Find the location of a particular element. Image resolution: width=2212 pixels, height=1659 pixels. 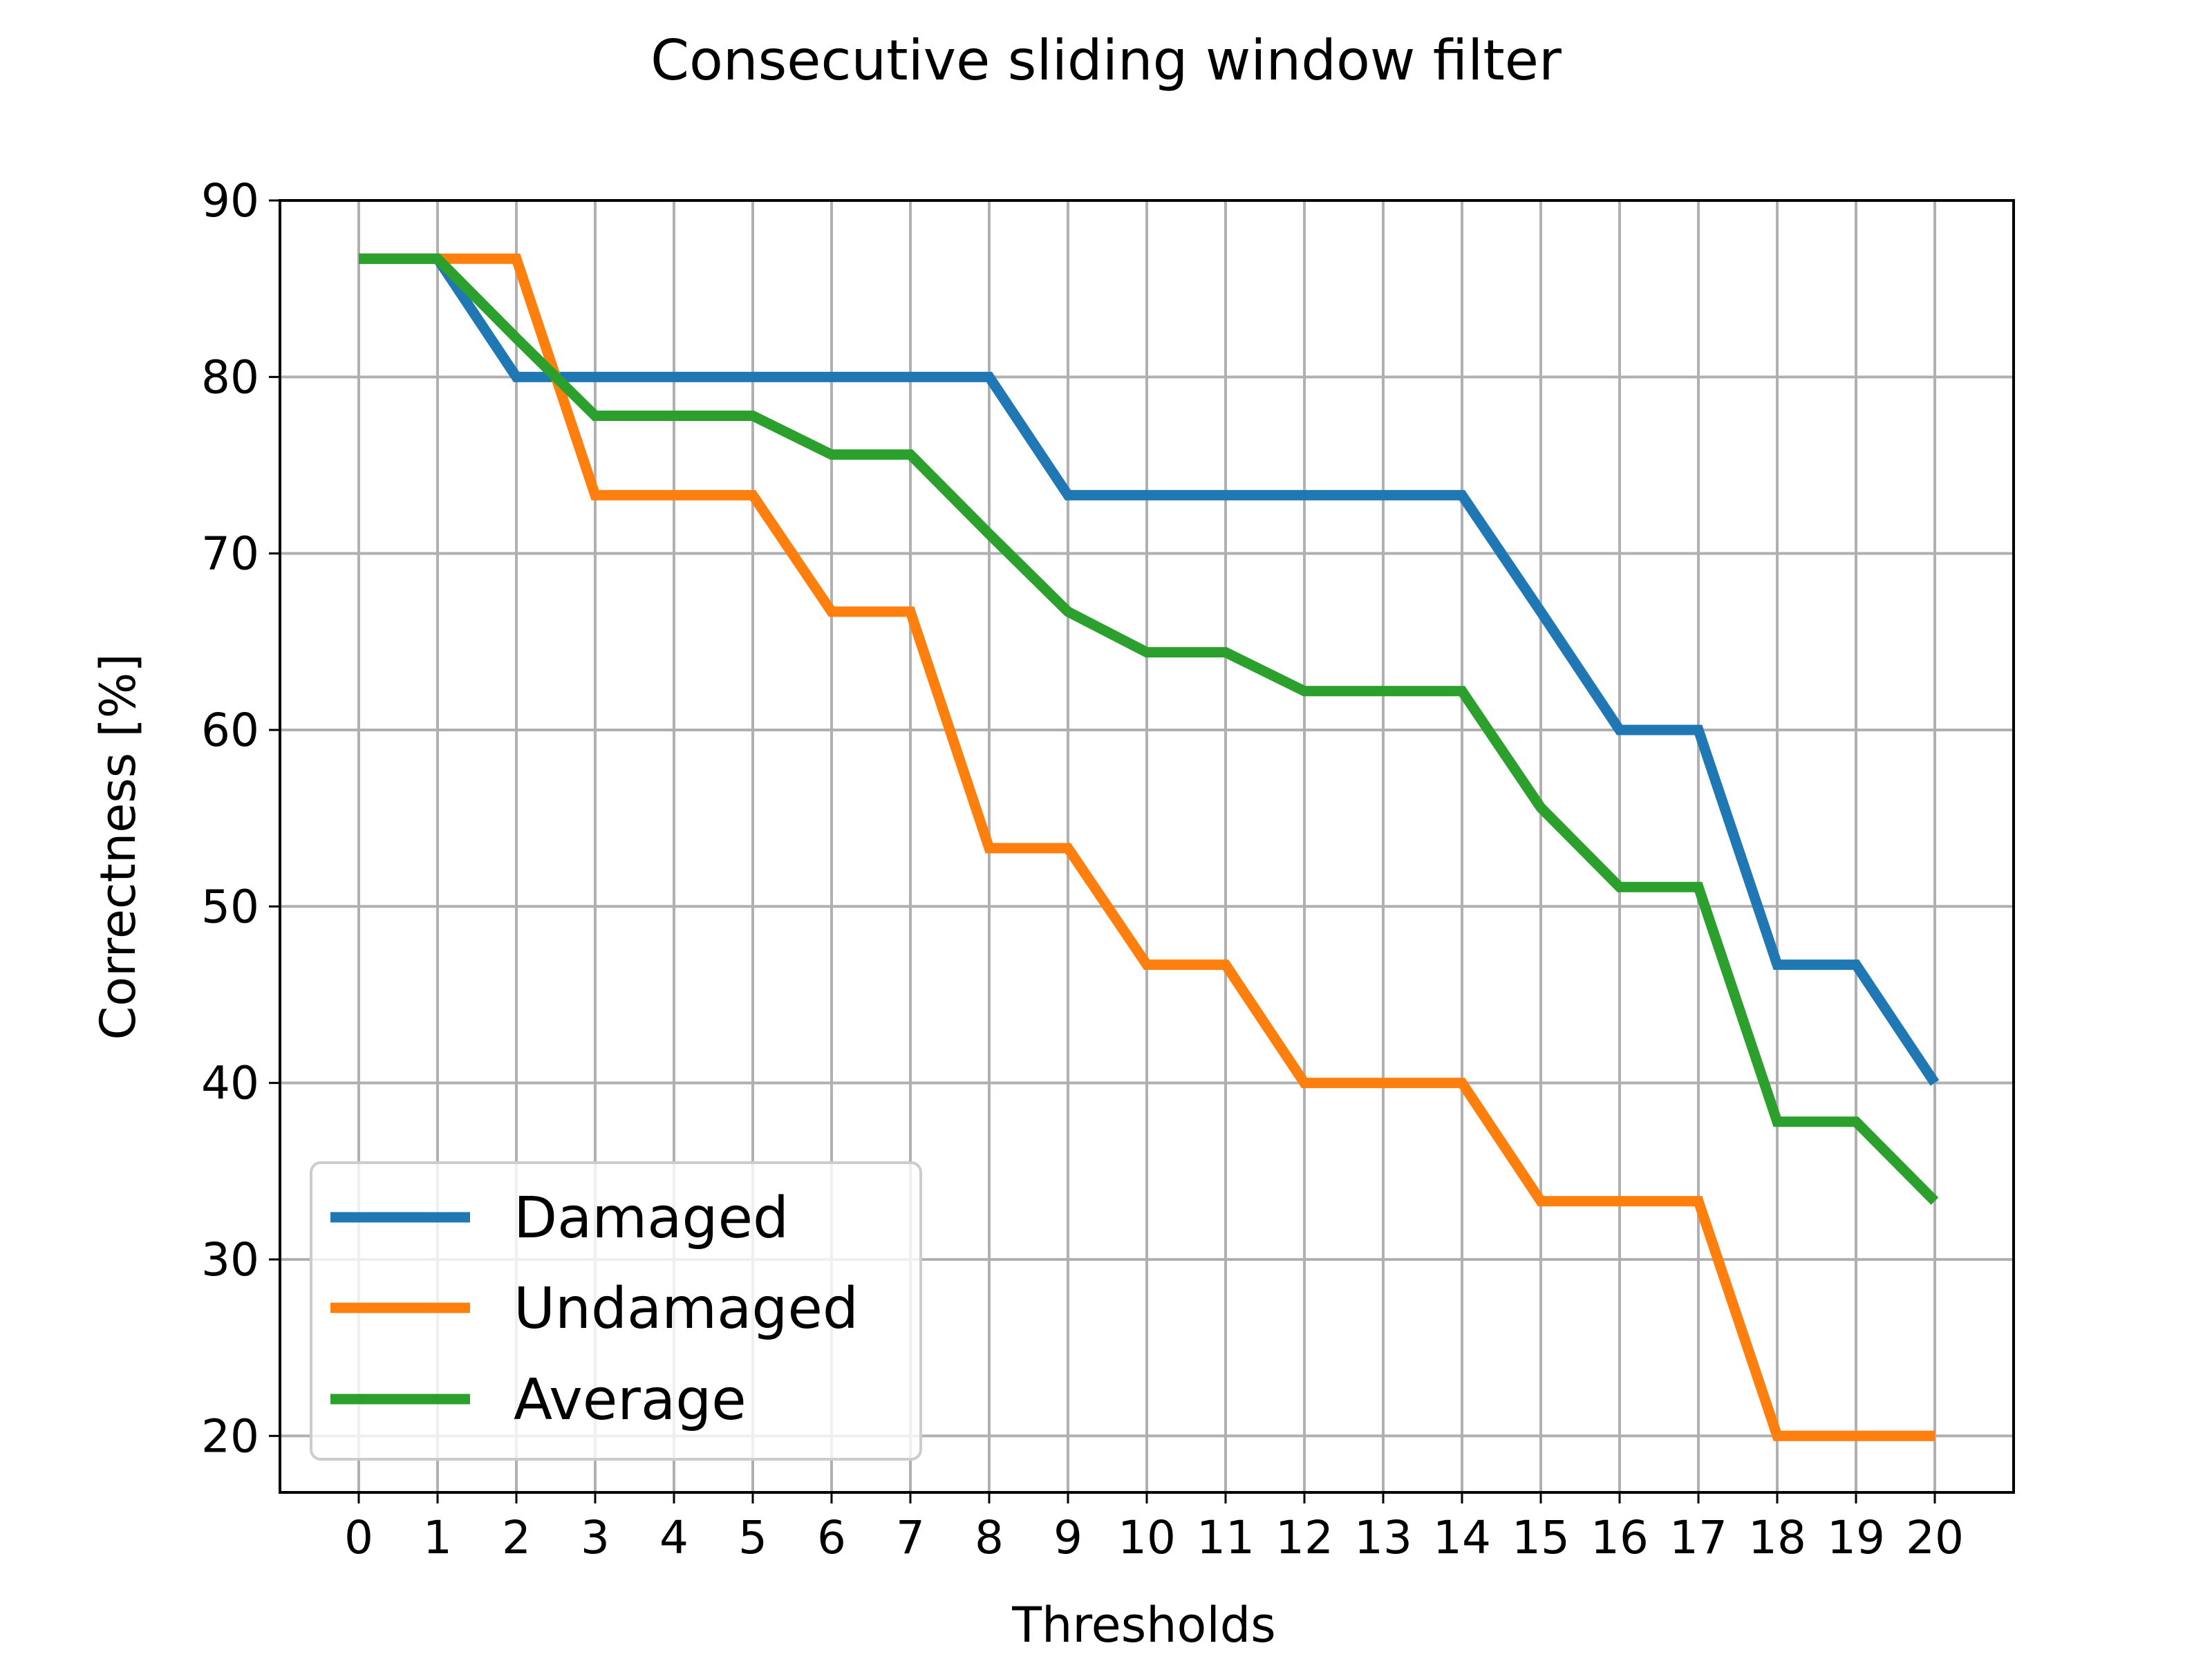

legend-label-average: Average is located at coordinates (630, 1400).